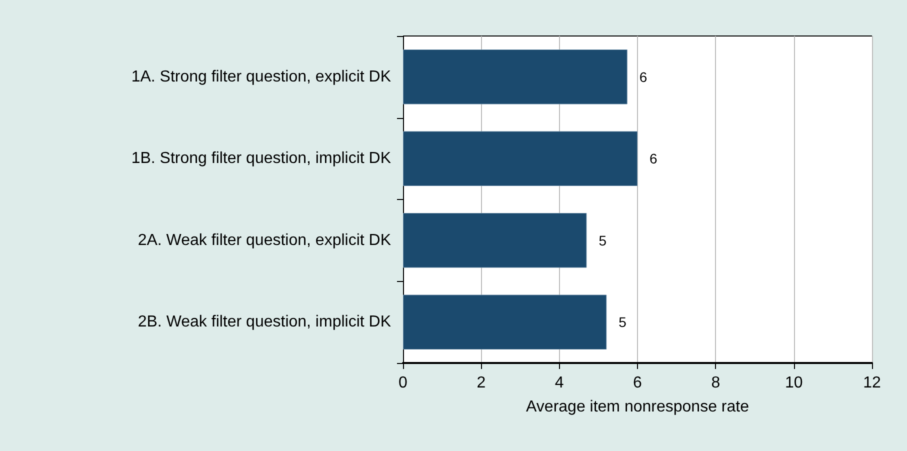 This screenshot has width=907, height=451. I want to click on x-tick-label: 8, so click(715, 383).